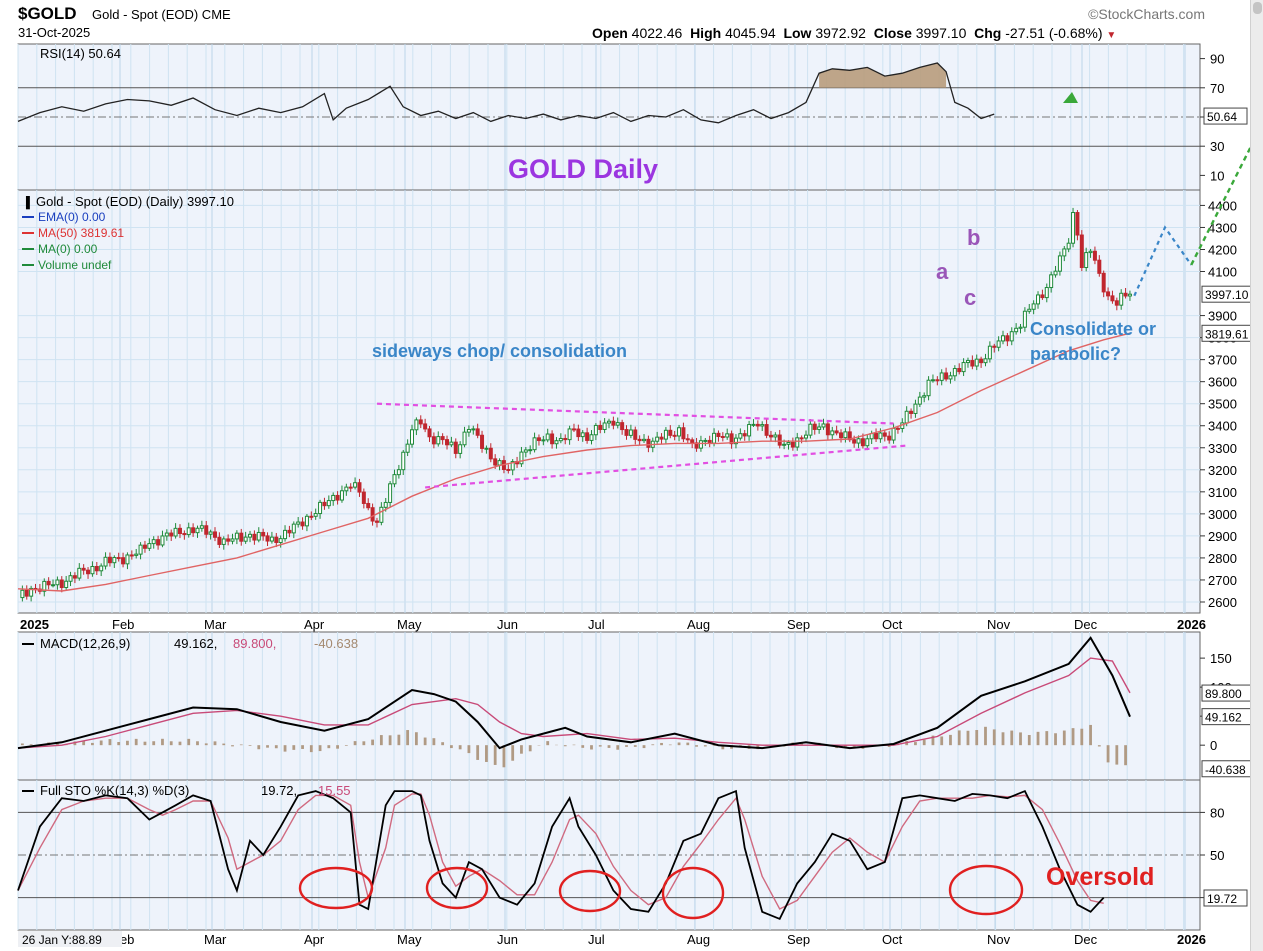 This screenshot has width=1263, height=951. What do you see at coordinates (574, 693) in the screenshot?
I see `macd-line` at bounding box center [574, 693].